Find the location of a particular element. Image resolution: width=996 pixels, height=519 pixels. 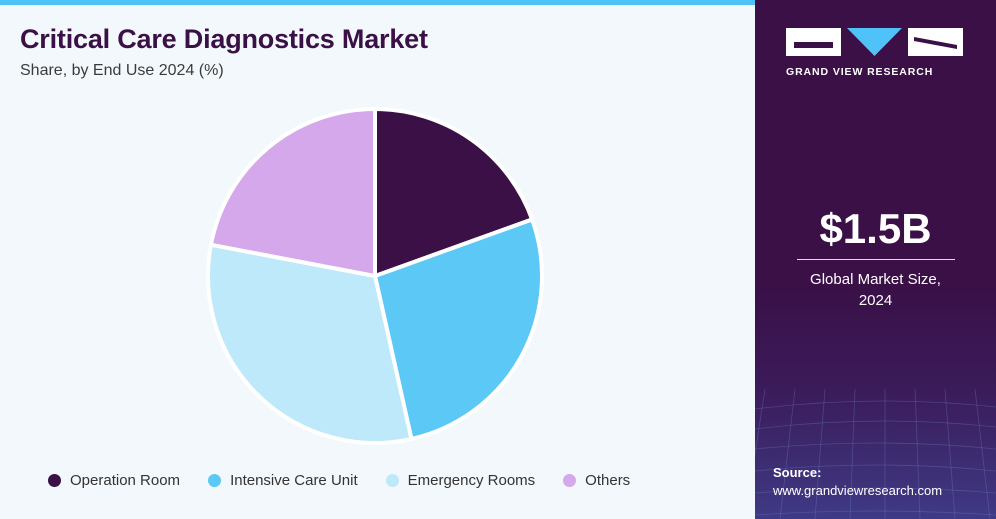

logo-triangle is located at coordinates (874, 42).